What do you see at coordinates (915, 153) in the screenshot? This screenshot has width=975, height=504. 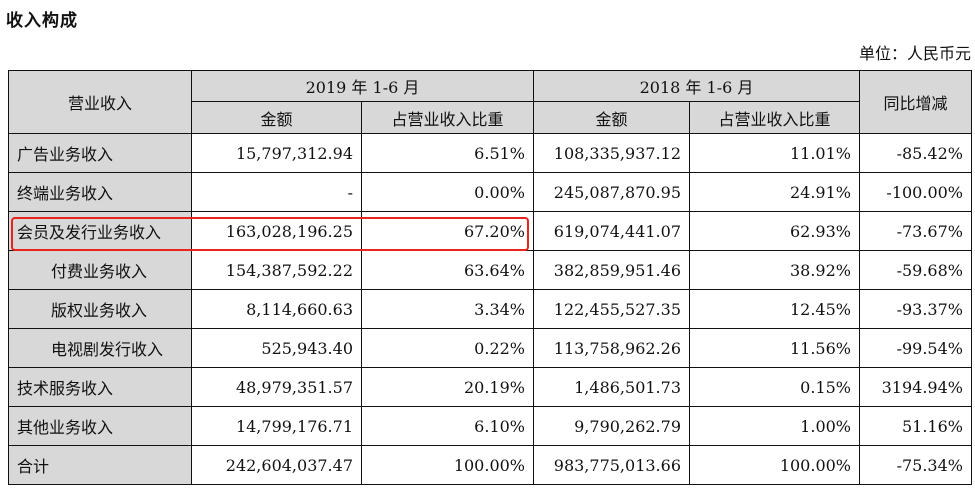 I see `yoy-change: -85.42%` at bounding box center [915, 153].